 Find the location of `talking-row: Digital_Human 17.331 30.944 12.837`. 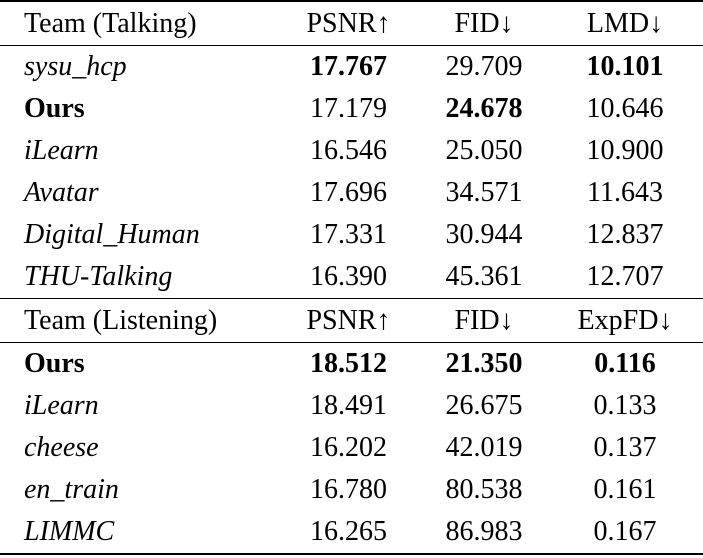

talking-row: Digital_Human 17.331 30.944 12.837 is located at coordinates (351, 235).